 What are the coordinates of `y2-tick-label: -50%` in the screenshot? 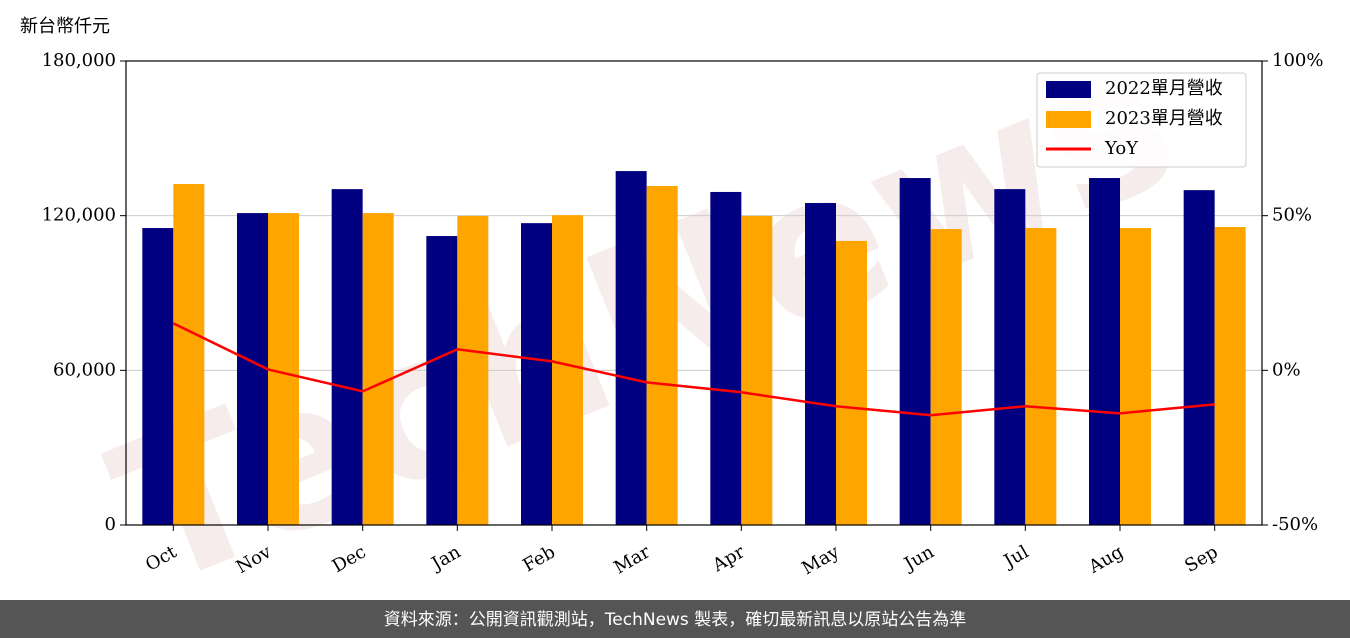 It's located at (1295, 524).